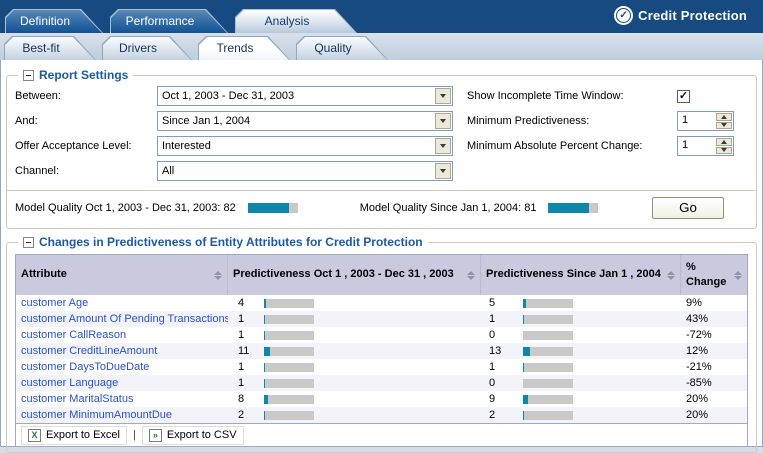 The width and height of the screenshot is (763, 453). What do you see at coordinates (155, 435) in the screenshot?
I see `csv-icon: »` at bounding box center [155, 435].